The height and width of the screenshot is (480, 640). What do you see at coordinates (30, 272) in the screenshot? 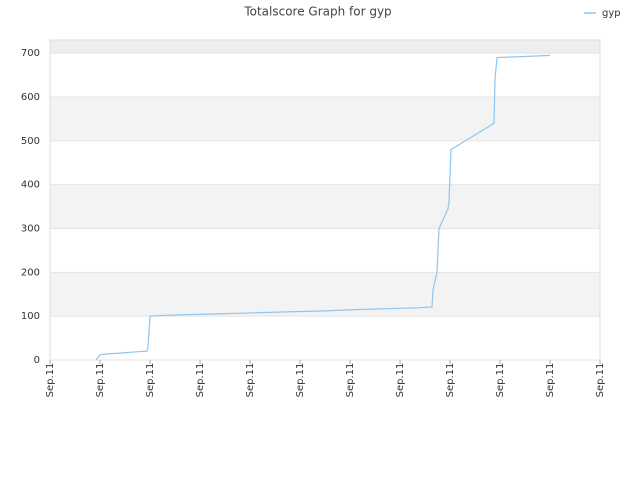
I see `y-tick-label: 200` at bounding box center [30, 272].